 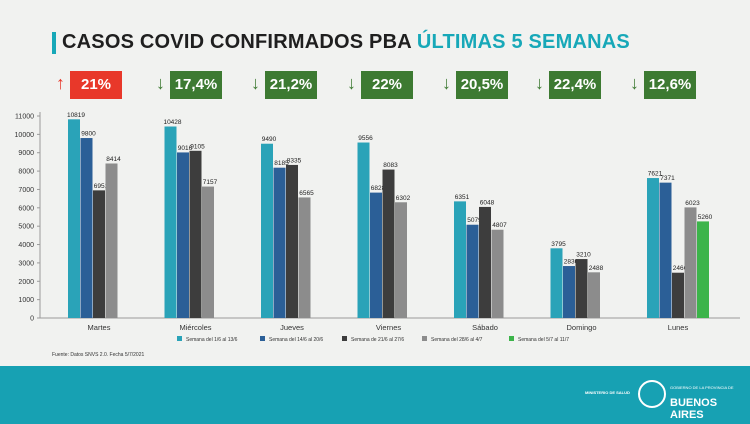 What do you see at coordinates (583, 255) in the screenshot?
I see `bar-value-label: 3210` at bounding box center [583, 255].